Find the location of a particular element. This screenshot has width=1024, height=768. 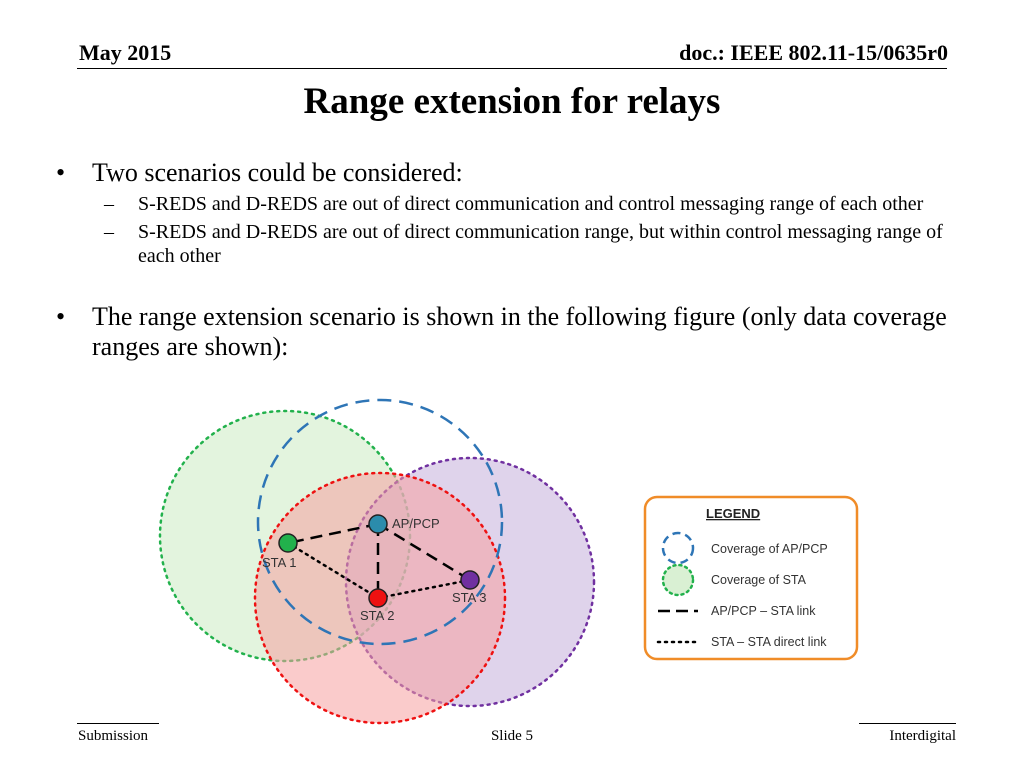

ap-coverage is located at coordinates (380, 522).